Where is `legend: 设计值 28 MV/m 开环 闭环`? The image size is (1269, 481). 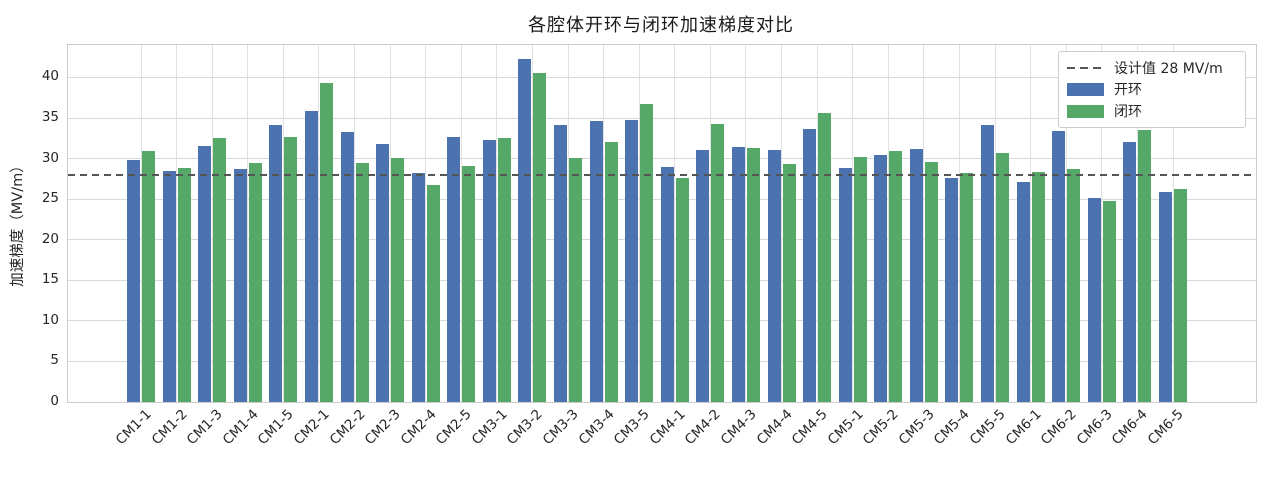 legend: 设计值 28 MV/m 开环 闭环 is located at coordinates (1152, 89).